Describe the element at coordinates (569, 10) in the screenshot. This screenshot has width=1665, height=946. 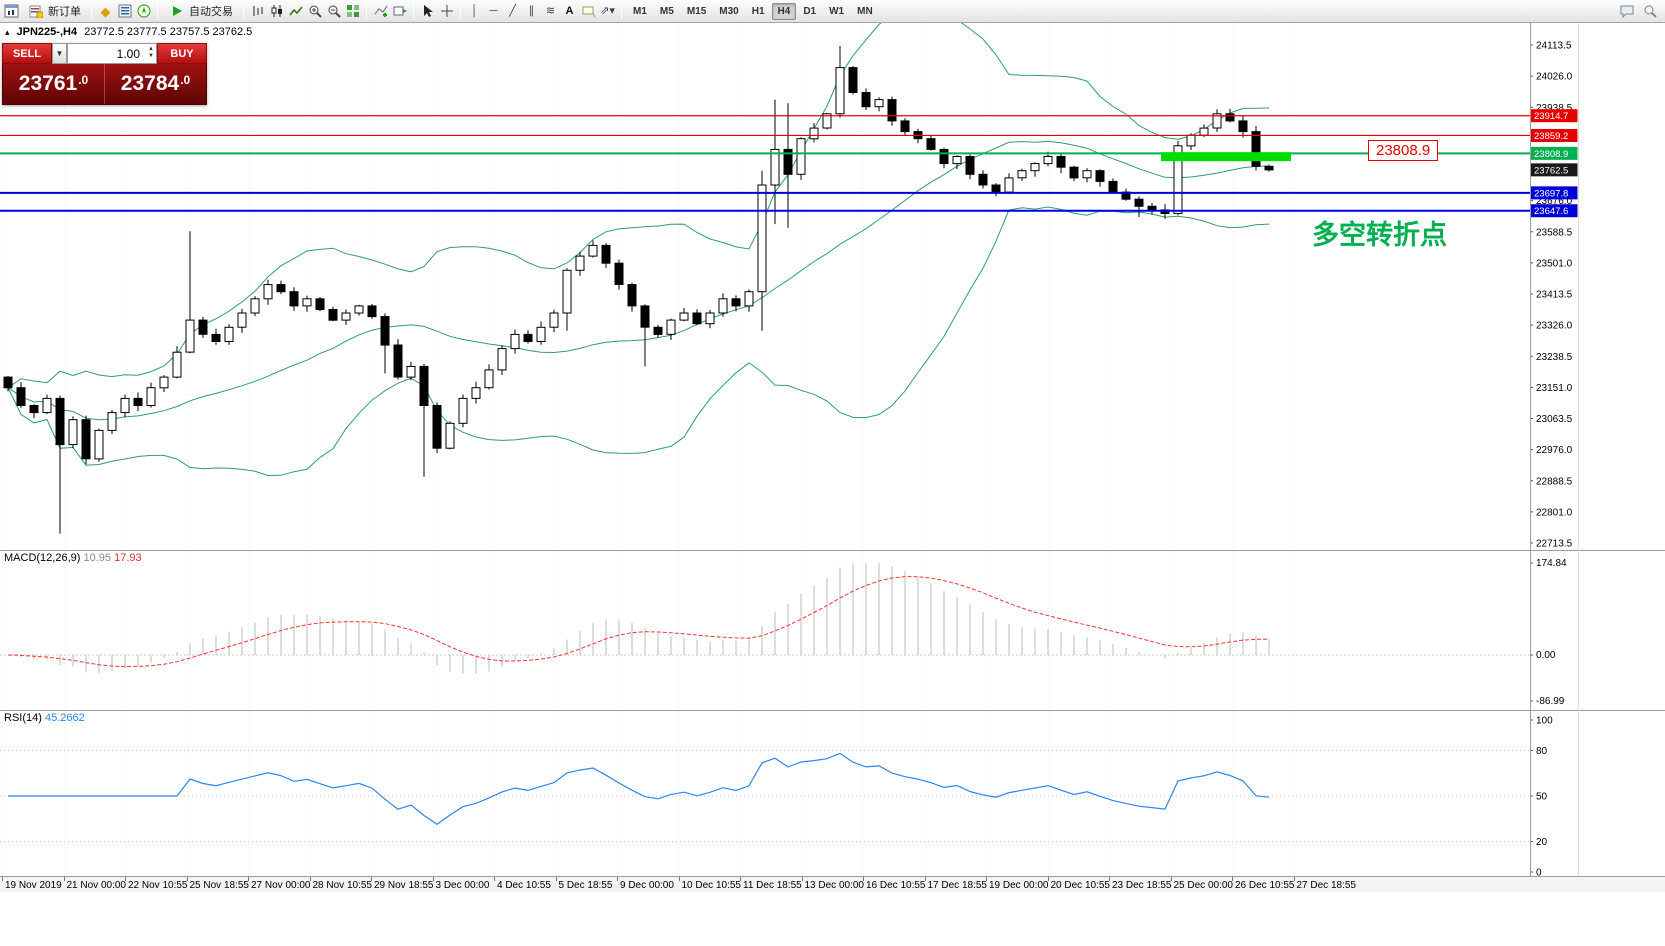
I see `text-icon: A` at that location.